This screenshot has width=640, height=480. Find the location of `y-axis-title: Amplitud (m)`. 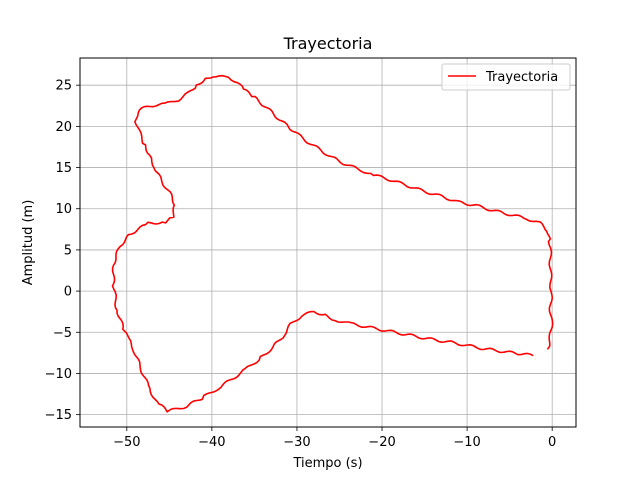

y-axis-title: Amplitud (m) is located at coordinates (28, 243).